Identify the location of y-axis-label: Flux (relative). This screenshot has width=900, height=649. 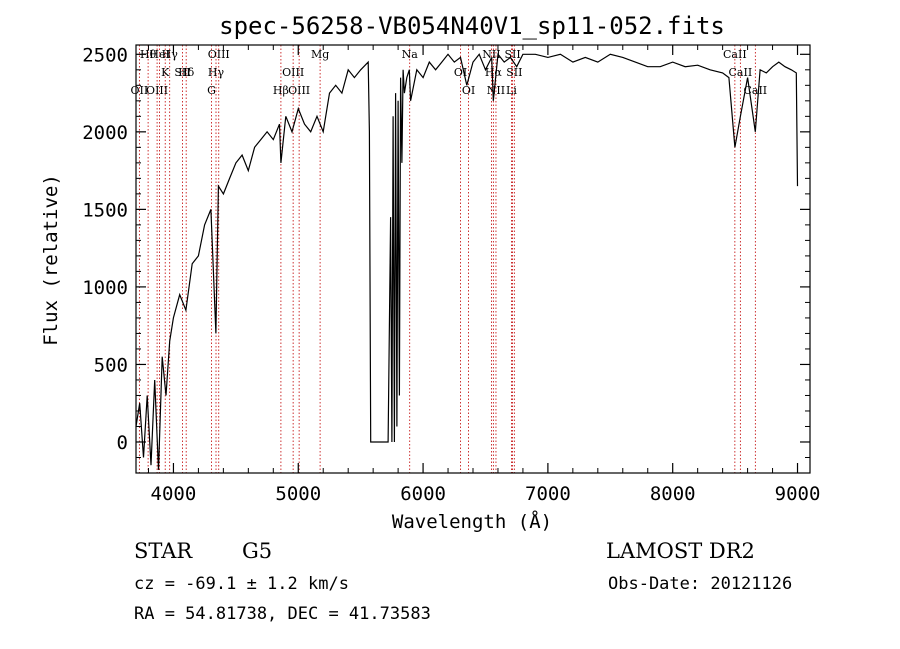
(51, 260).